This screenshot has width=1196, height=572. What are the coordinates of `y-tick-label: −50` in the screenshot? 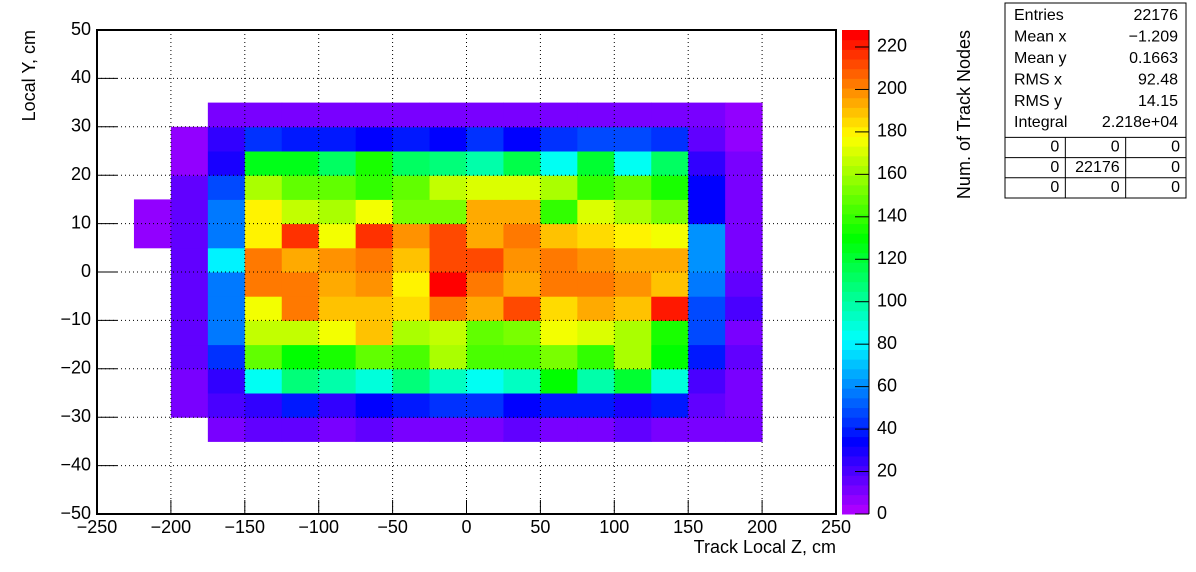 It's located at (75, 513).